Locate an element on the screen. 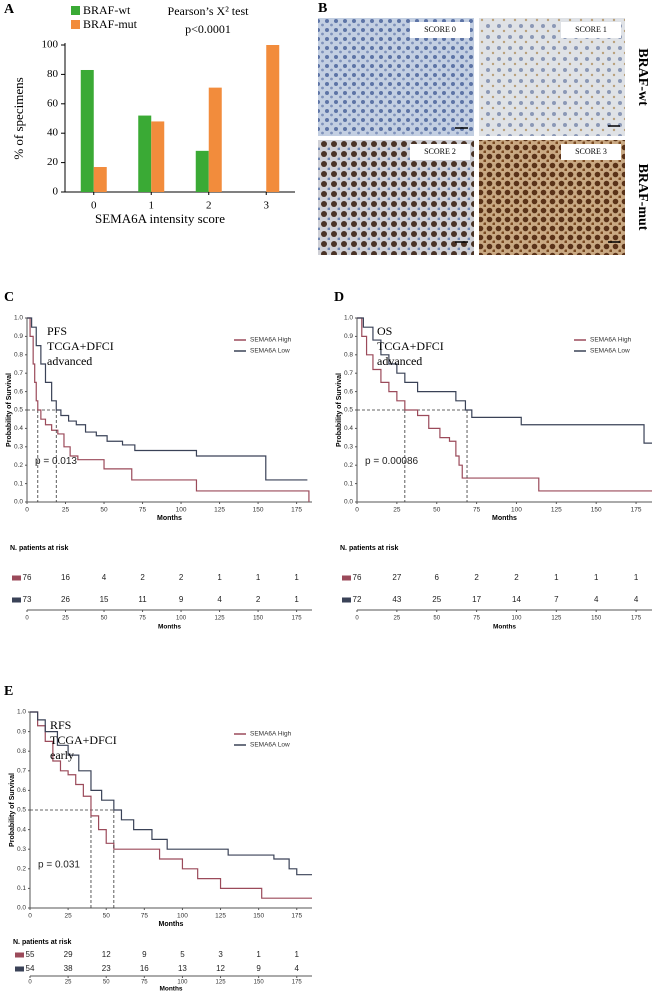 Image resolution: width=658 pixels, height=993 pixels. x-tick-label: 3 is located at coordinates (267, 206).